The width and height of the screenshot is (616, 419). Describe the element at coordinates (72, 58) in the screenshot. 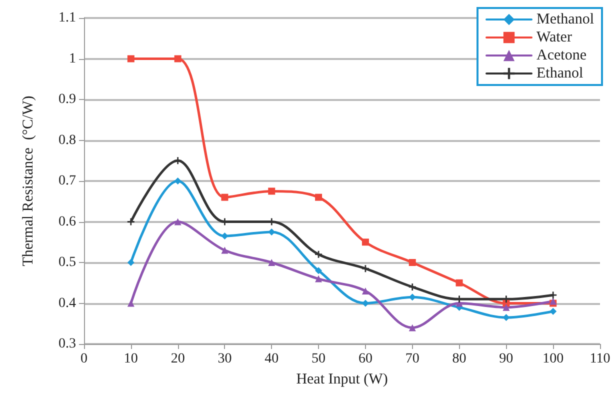

I see `y-tick-label: 1` at that location.